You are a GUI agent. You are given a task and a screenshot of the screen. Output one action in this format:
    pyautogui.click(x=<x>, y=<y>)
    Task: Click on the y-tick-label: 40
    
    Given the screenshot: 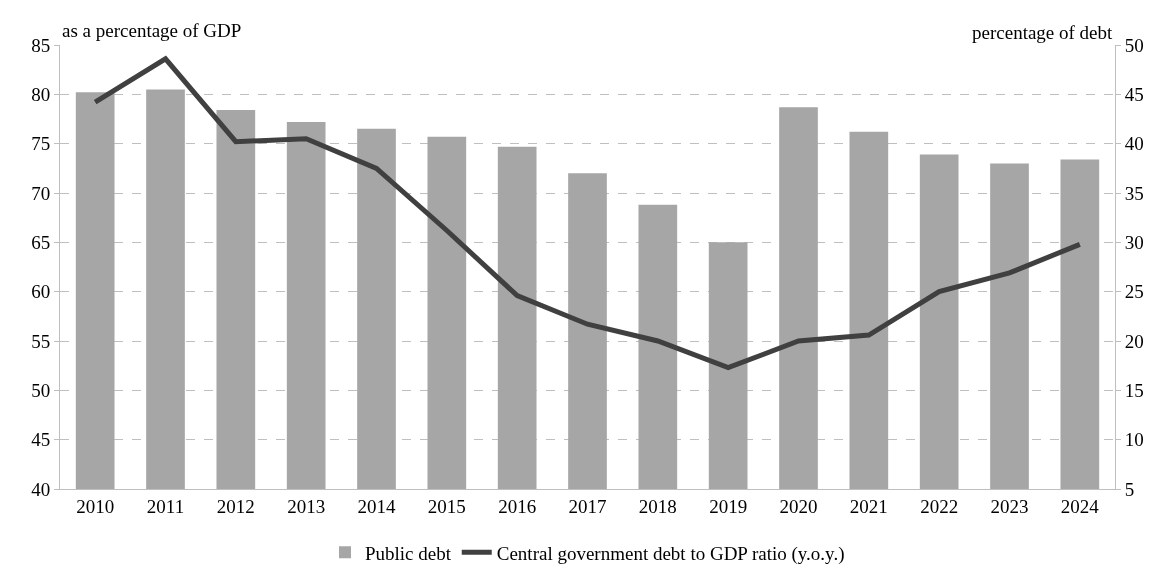 What is the action you would take?
    pyautogui.click(x=41, y=489)
    